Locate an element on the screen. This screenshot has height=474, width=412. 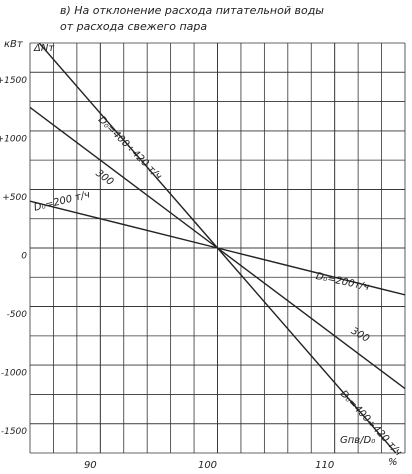
y-tick-label: -1000 is located at coordinates (14, 374).